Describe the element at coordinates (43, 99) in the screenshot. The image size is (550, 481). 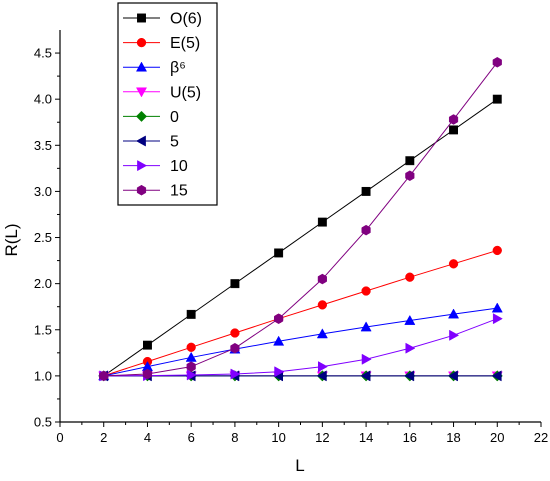
I see `y-tick-label: 4.0` at that location.